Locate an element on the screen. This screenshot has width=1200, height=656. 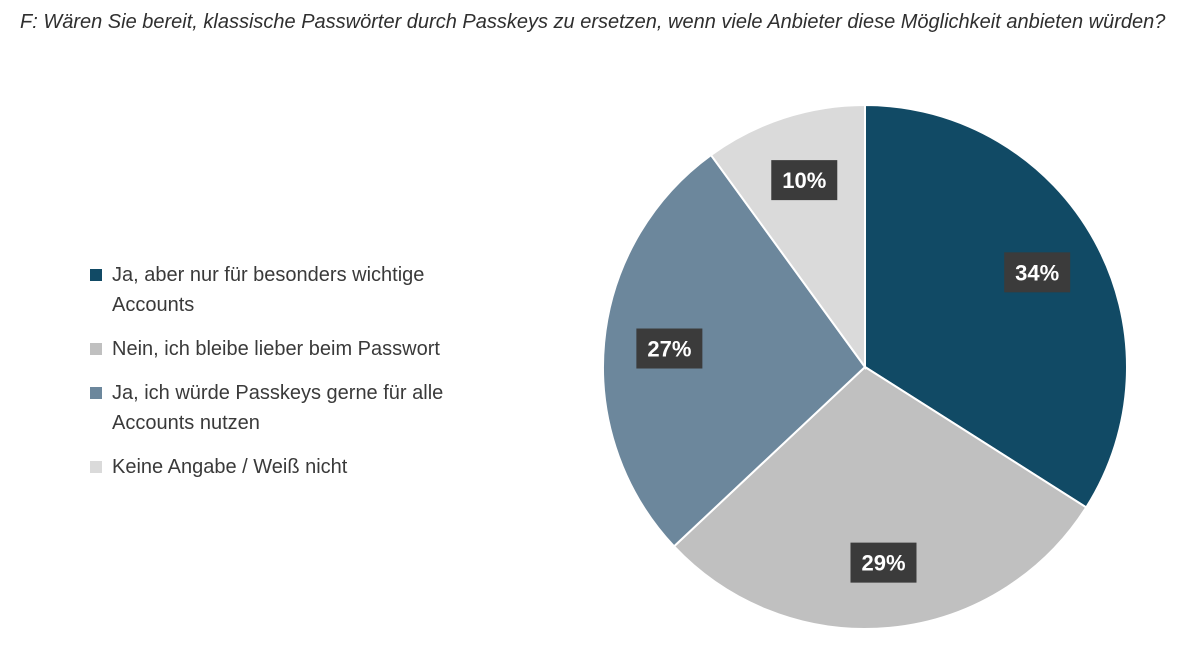
data-label-text: 34% is located at coordinates (1037, 272).